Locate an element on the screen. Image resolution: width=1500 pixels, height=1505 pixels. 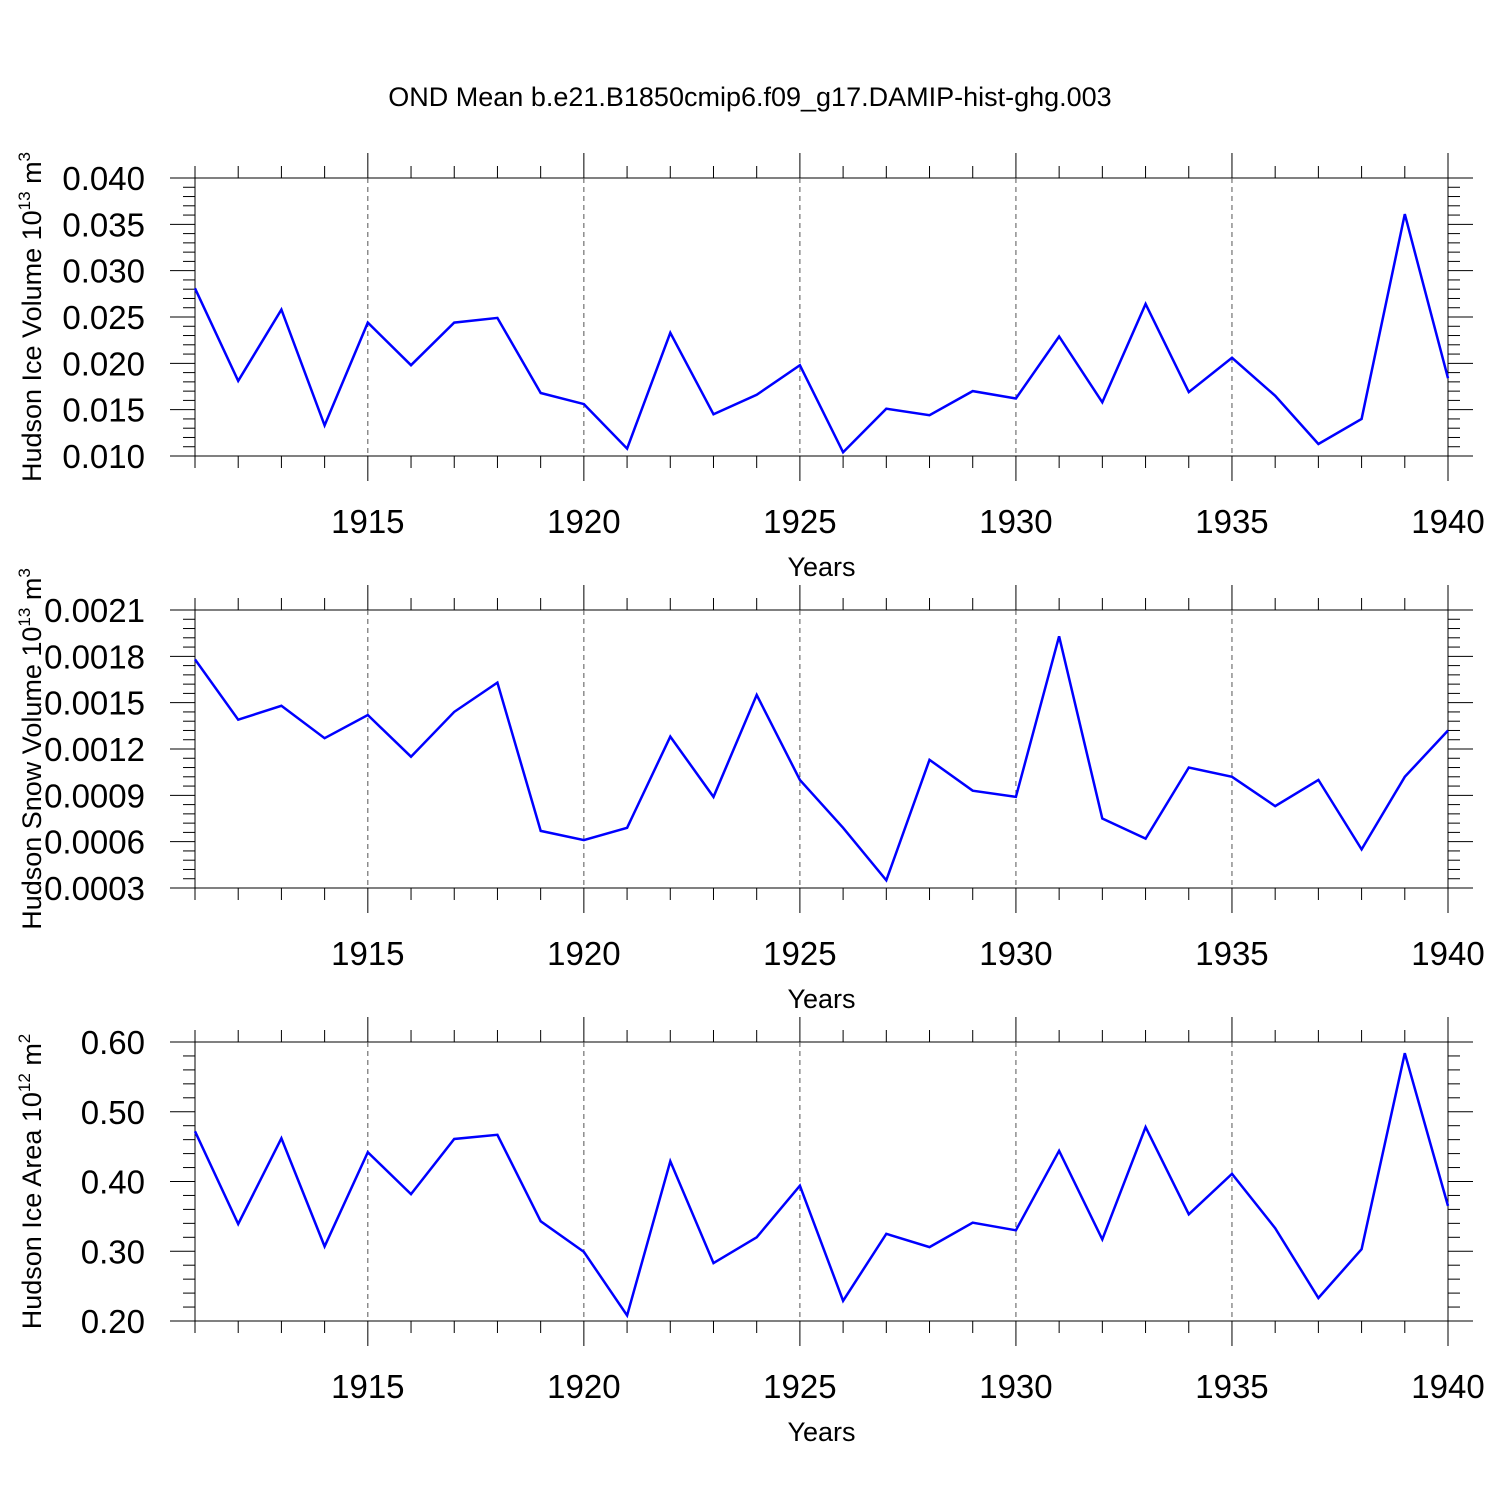
y-tick-label: 0.025 is located at coordinates (103, 317).